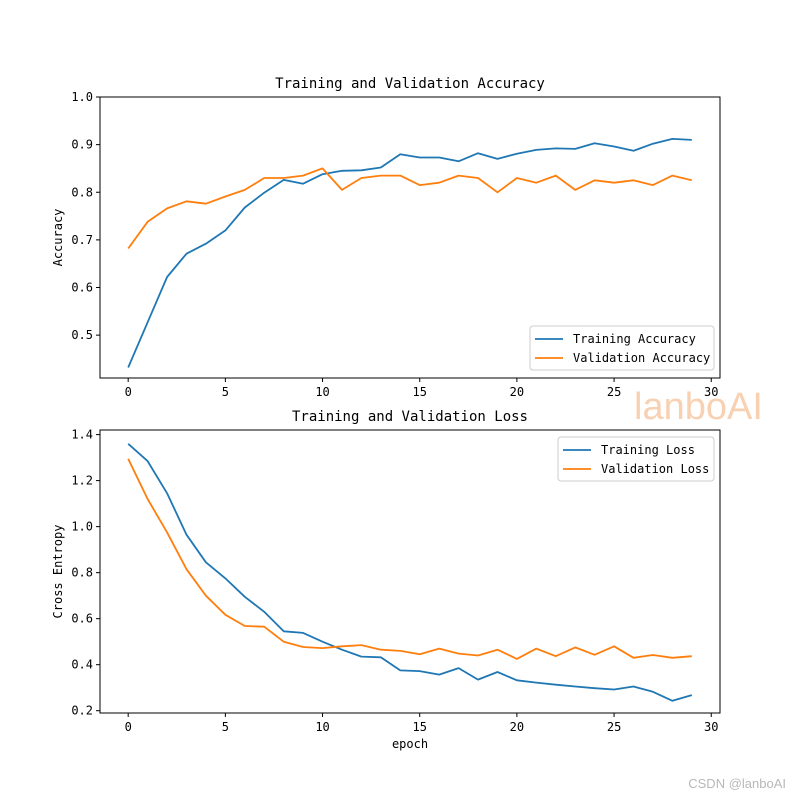 The height and width of the screenshot is (800, 800). What do you see at coordinates (82, 240) in the screenshot?
I see `chart1-ytick-label: 0.7` at bounding box center [82, 240].